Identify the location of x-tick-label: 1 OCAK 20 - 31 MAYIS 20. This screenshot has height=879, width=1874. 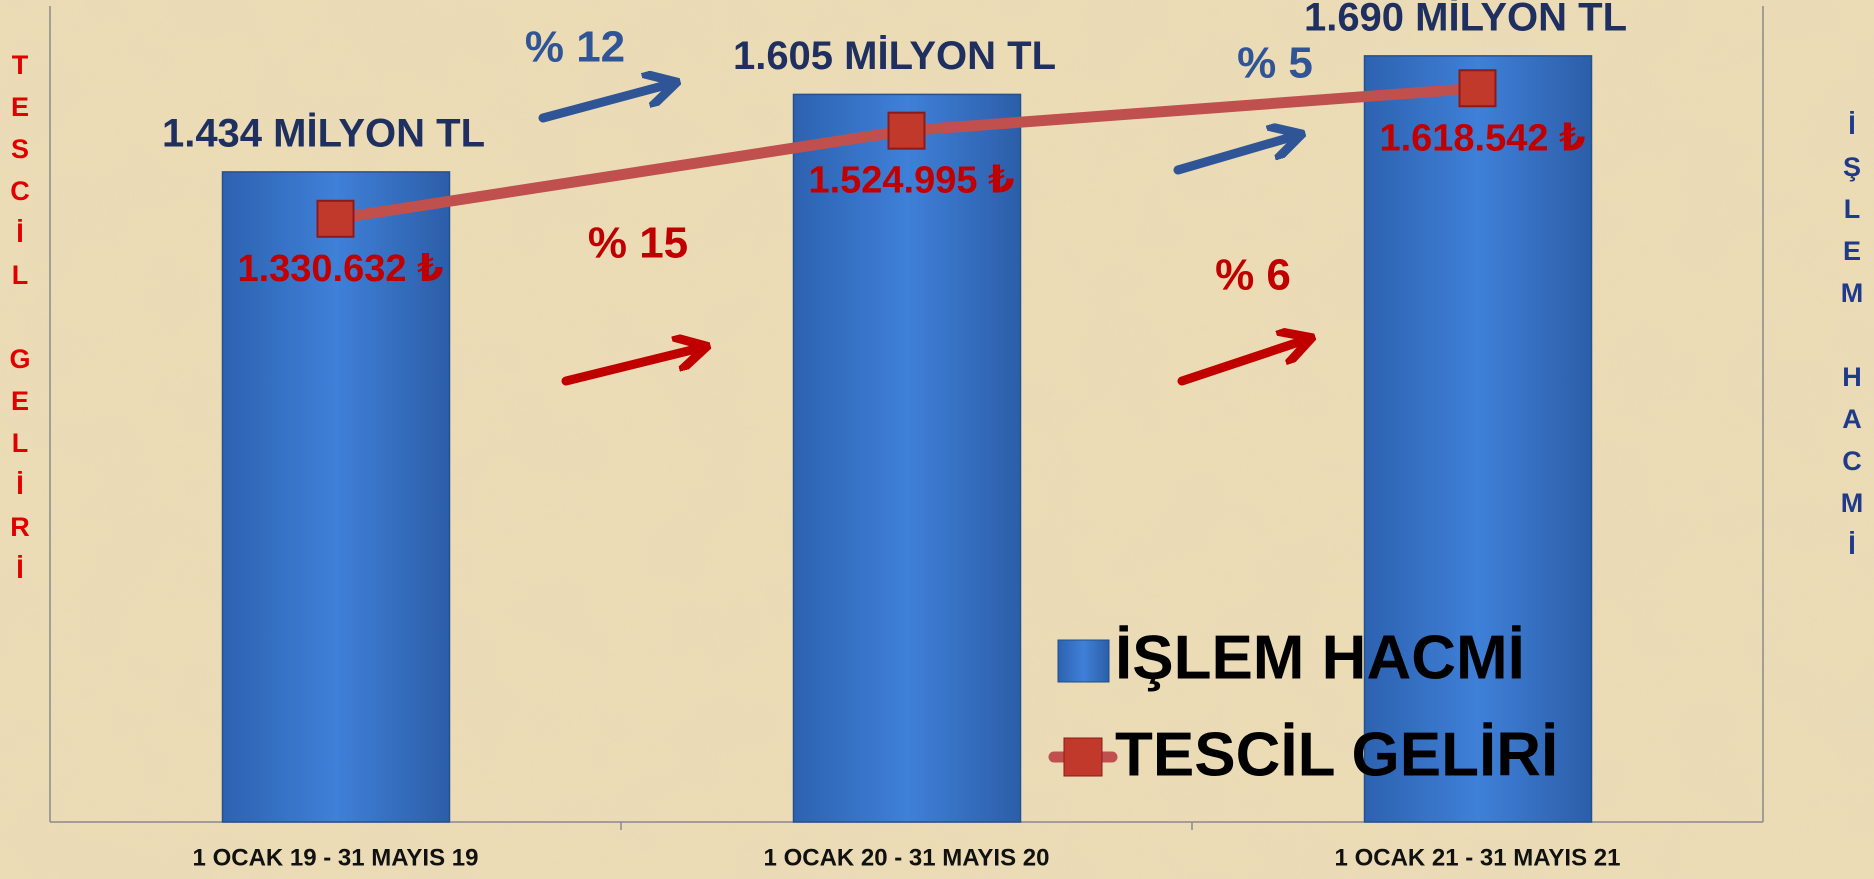
(907, 857).